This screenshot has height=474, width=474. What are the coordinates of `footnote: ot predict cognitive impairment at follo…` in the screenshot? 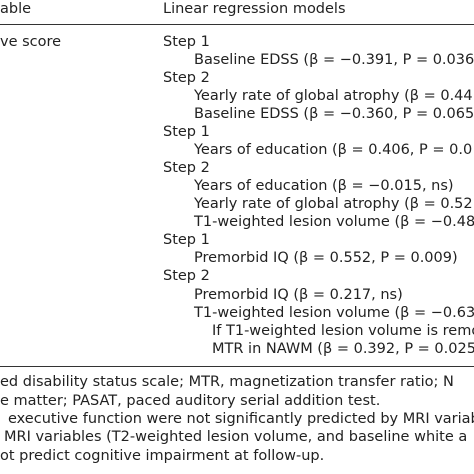 It's located at (162, 456).